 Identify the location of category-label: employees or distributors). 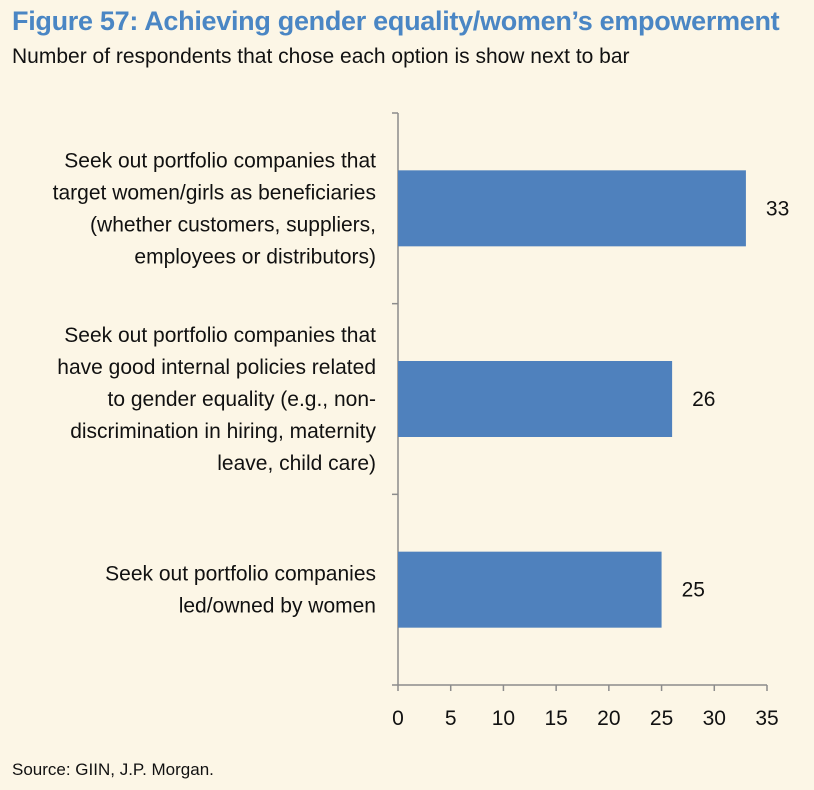
(255, 256).